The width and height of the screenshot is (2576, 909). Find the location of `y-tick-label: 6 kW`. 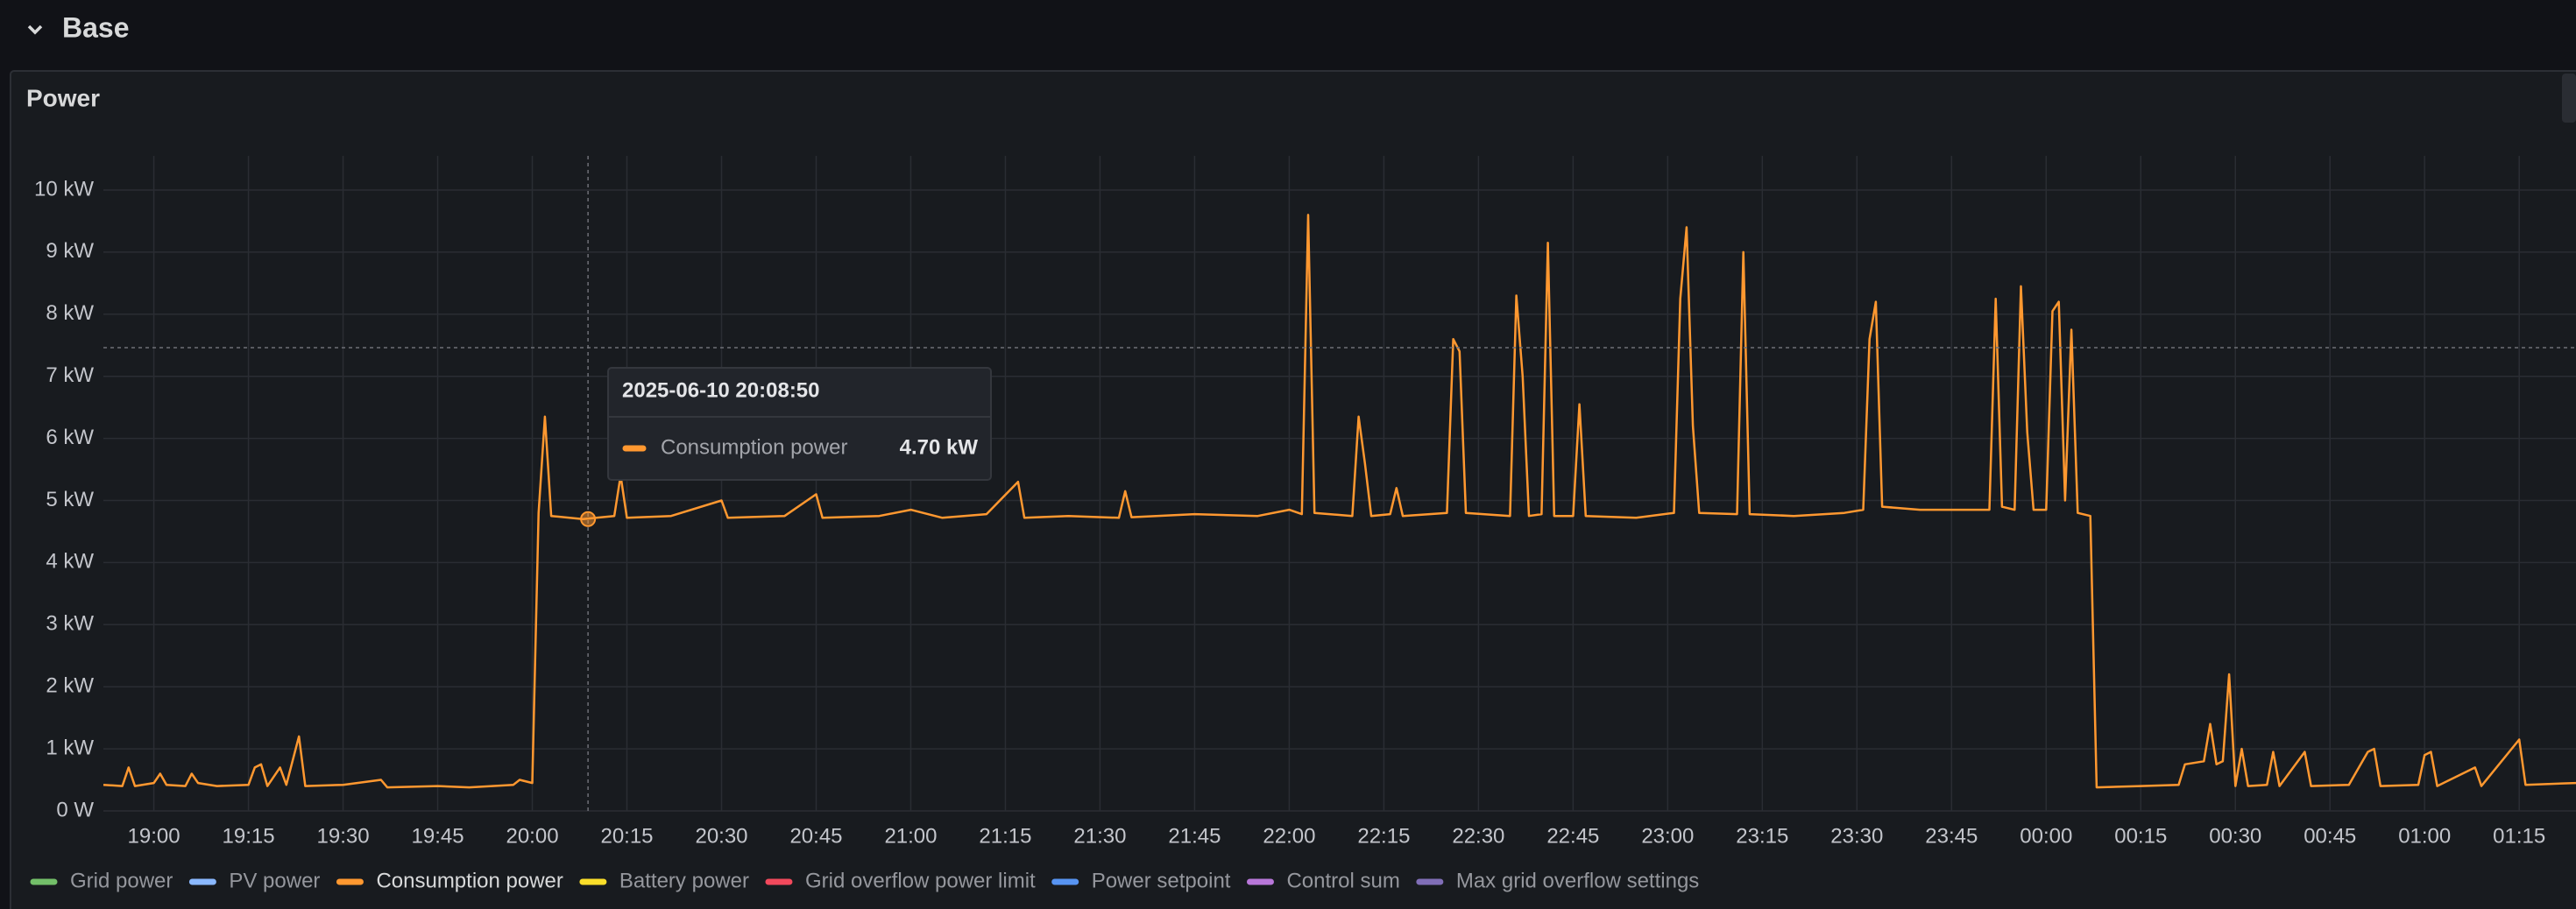

y-tick-label: 6 kW is located at coordinates (70, 437).